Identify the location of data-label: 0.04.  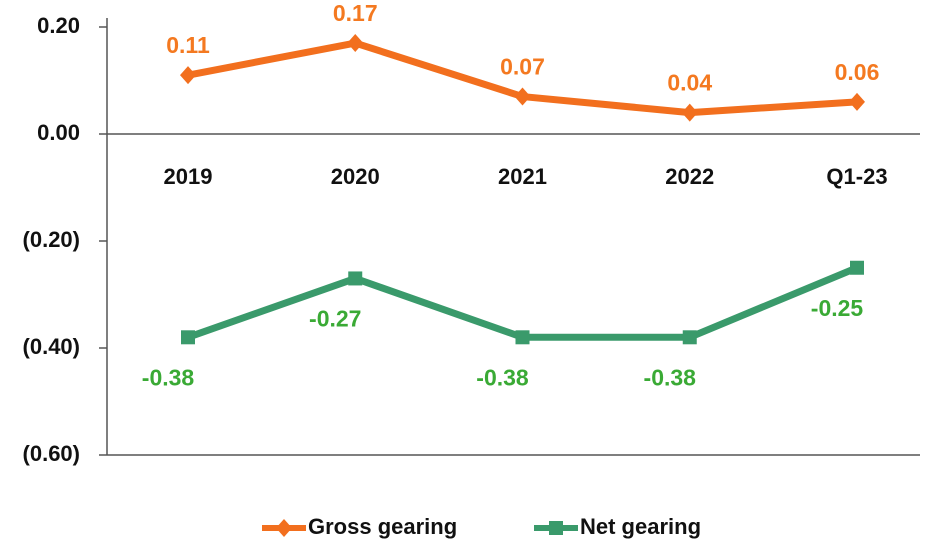
(689, 83).